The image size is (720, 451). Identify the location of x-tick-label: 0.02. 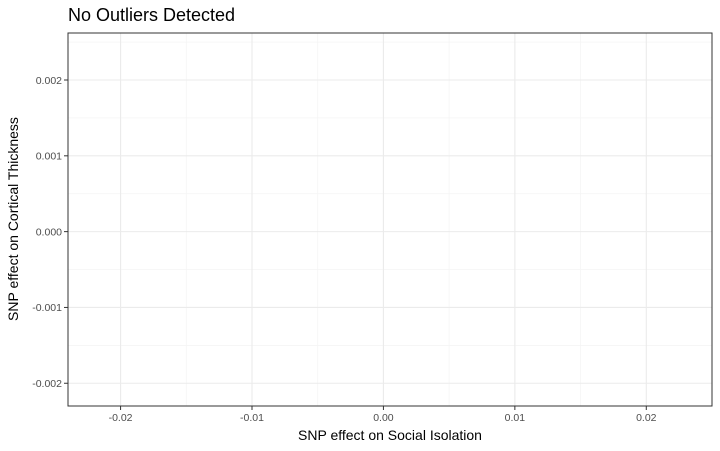
(646, 418).